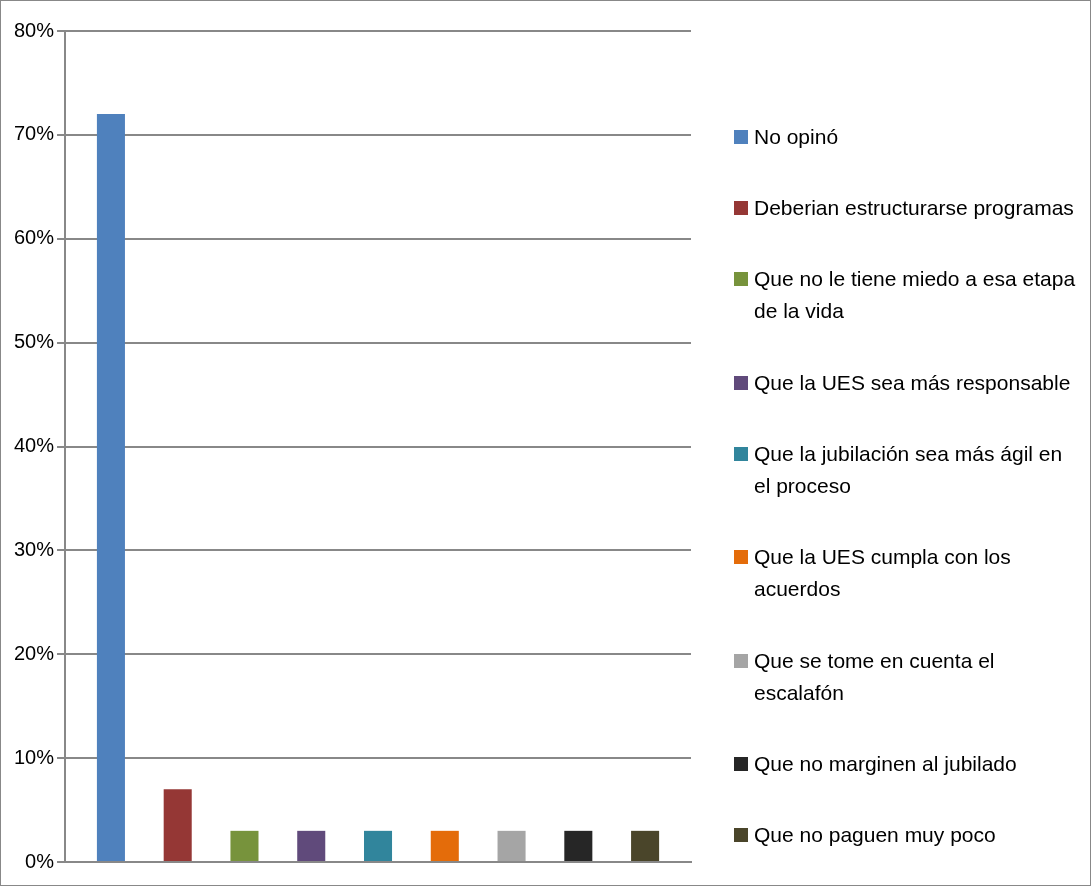 The image size is (1091, 886). What do you see at coordinates (34, 29) in the screenshot?
I see `y-tick-label: 80%` at bounding box center [34, 29].